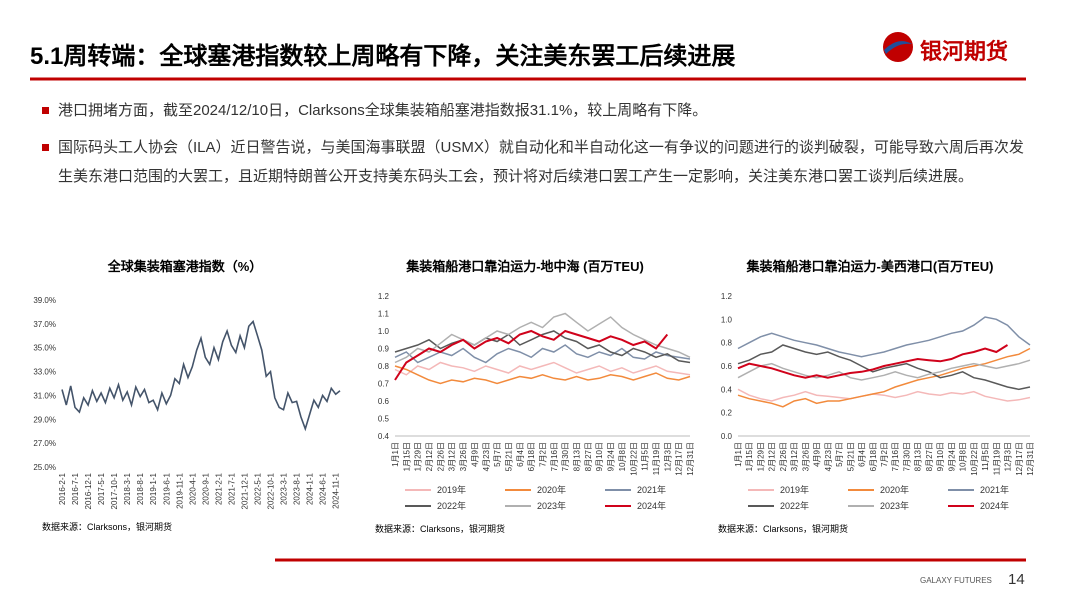 The width and height of the screenshot is (1080, 608). Describe the element at coordinates (727, 296) in the screenshot. I see `y-tick-label: 1.2` at that location.